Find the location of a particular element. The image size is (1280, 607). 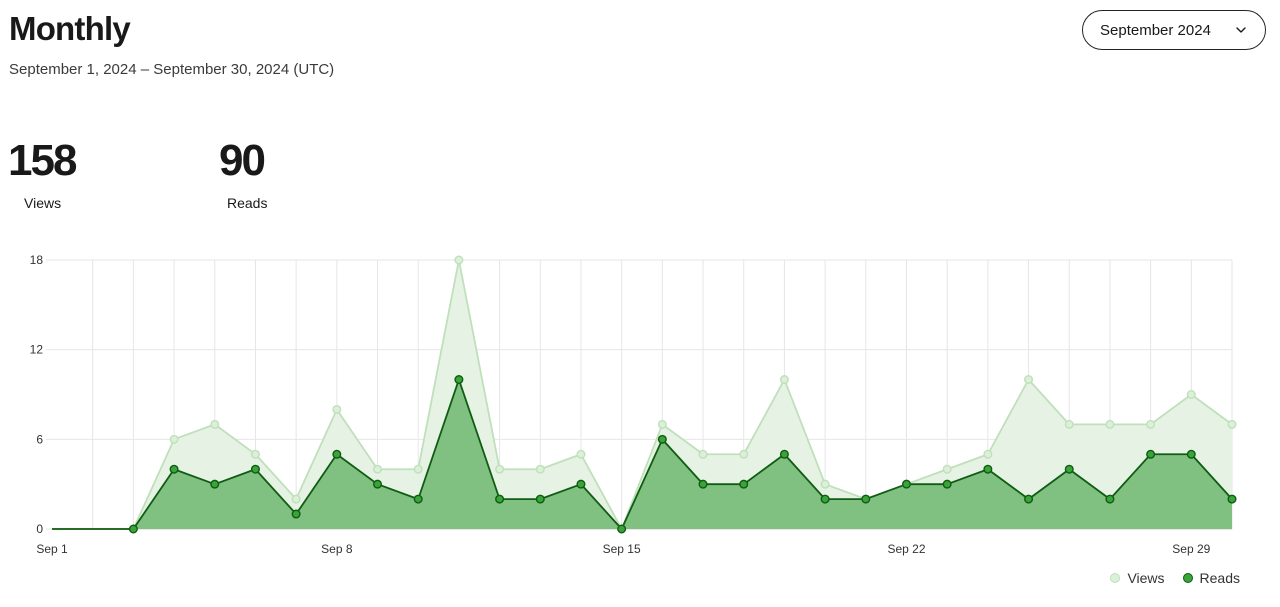

stat-views-label: Views is located at coordinates (43, 203).